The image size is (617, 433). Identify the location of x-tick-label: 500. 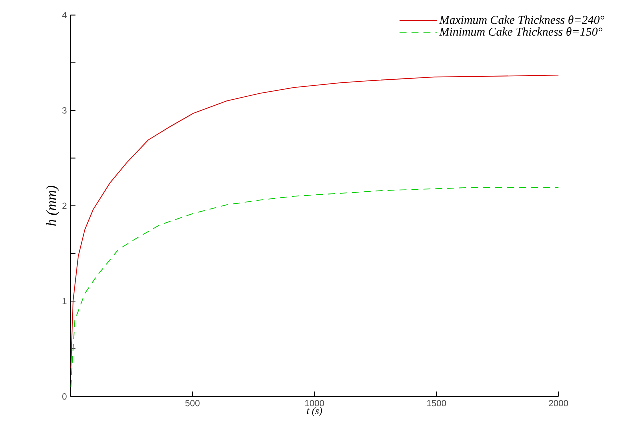
(193, 403).